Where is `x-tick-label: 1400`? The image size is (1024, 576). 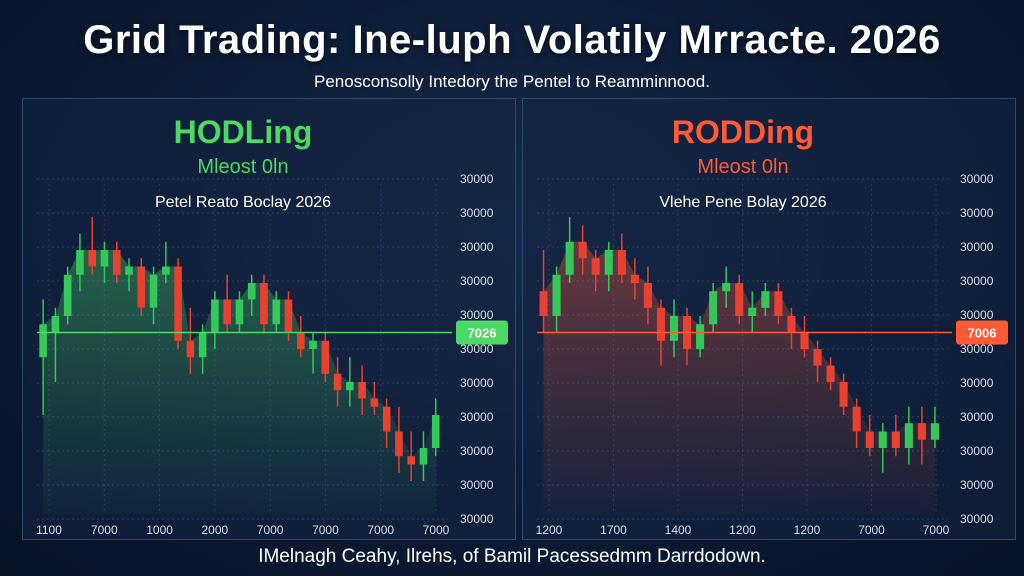
x-tick-label: 1400 is located at coordinates (678, 530).